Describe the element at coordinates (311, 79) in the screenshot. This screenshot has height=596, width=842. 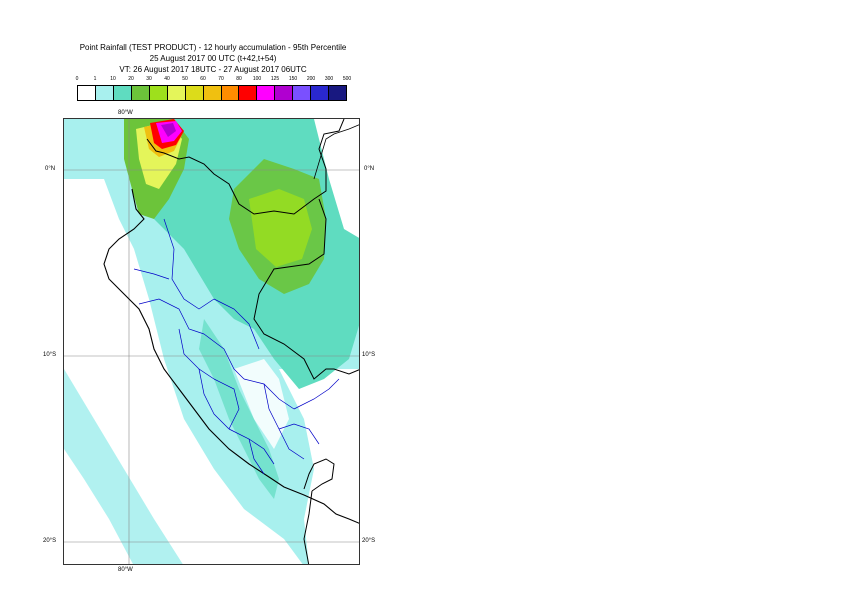
I see `legend-tick-label: 200` at that location.